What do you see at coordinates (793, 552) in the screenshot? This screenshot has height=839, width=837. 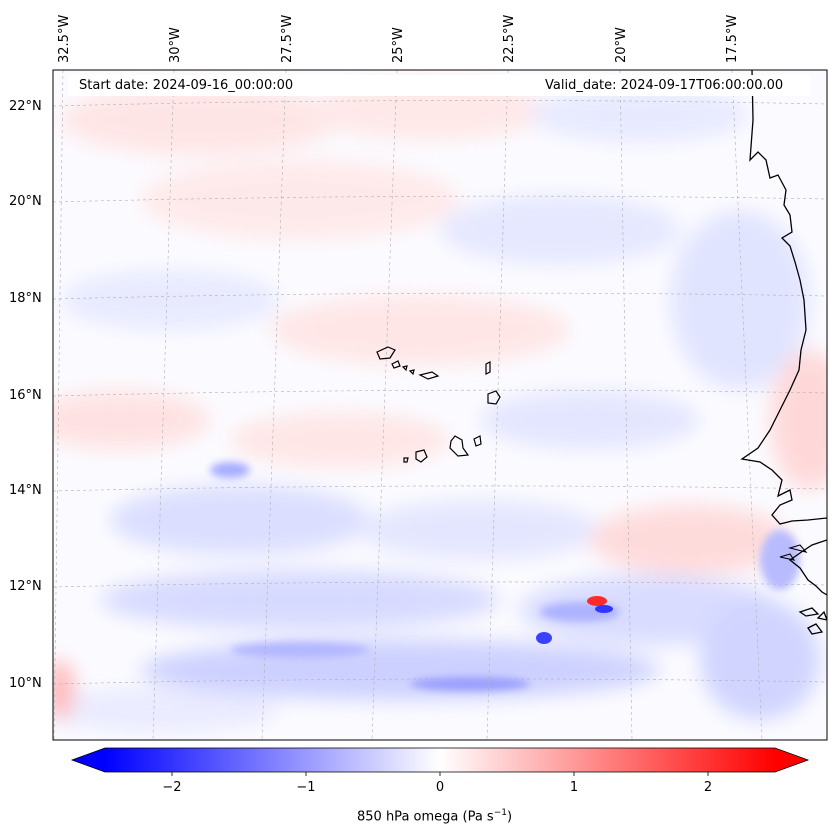 I see `coast-lagoons` at bounding box center [793, 552].